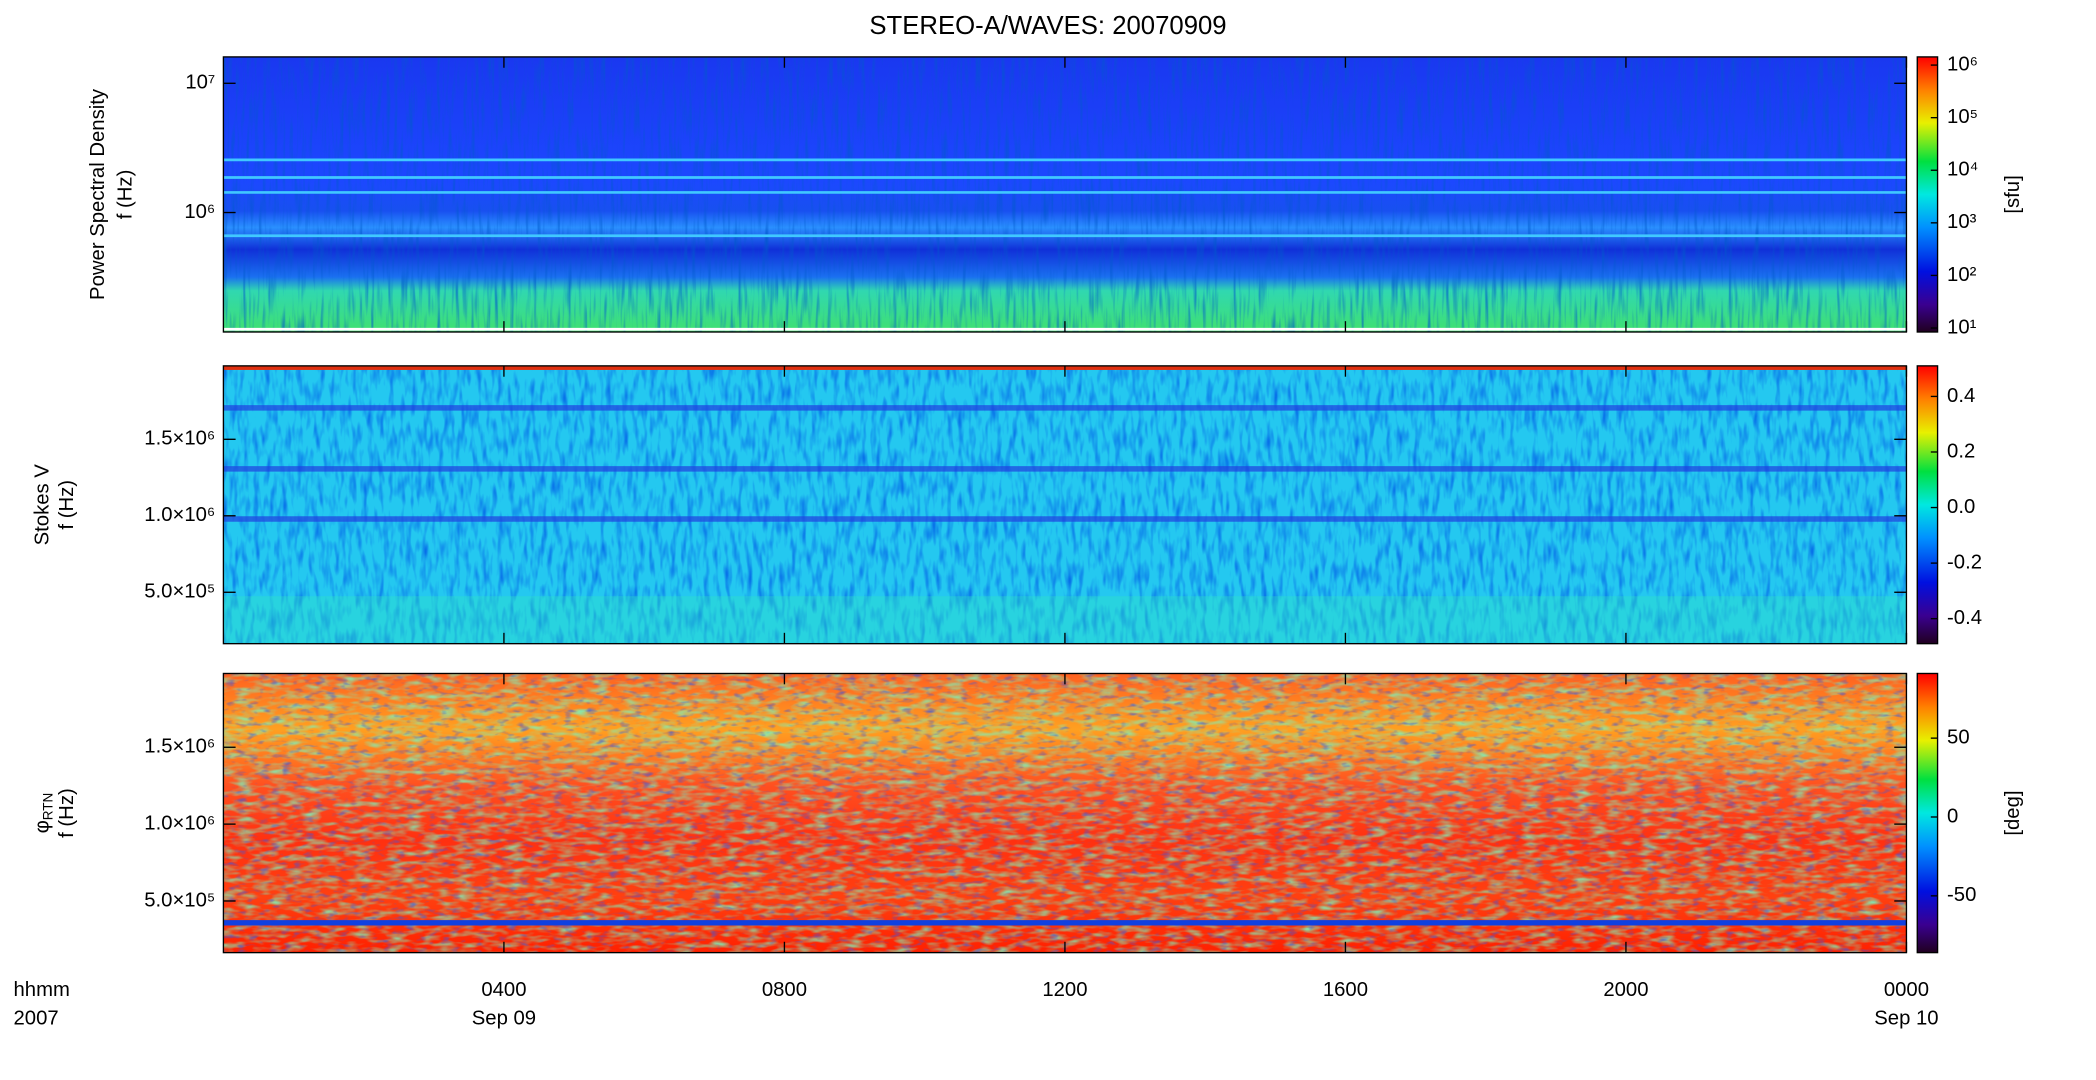 This screenshot has height=1080, width=2096. Describe the element at coordinates (1906, 1018) in the screenshot. I see `x-date-label: Sep 10` at that location.